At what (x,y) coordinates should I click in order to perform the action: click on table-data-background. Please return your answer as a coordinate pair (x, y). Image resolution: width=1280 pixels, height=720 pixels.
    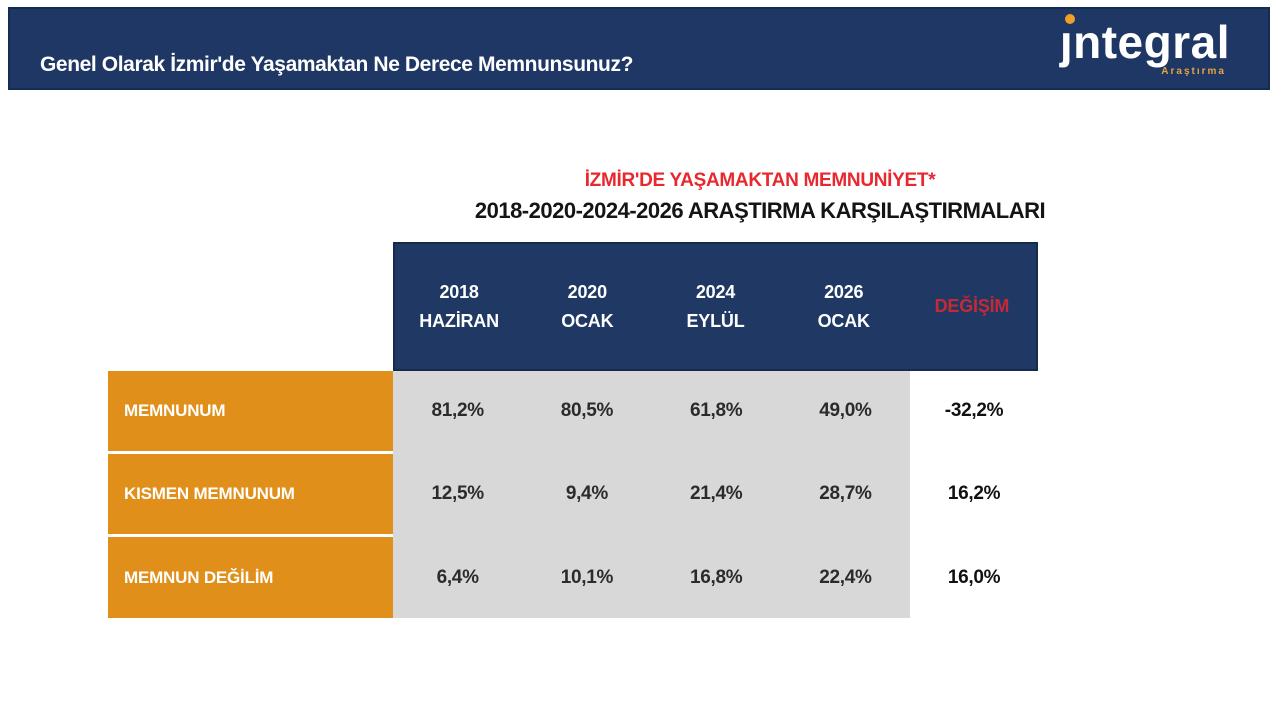
    Looking at the image, I should click on (651, 494).